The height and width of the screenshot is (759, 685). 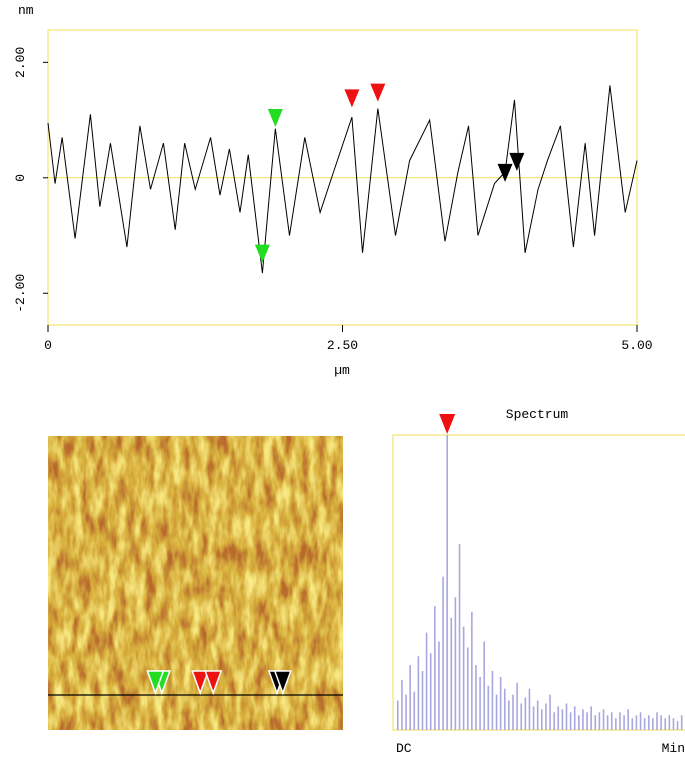 What do you see at coordinates (537, 414) in the screenshot?
I see `spectrum-title: Spectrum` at bounding box center [537, 414].